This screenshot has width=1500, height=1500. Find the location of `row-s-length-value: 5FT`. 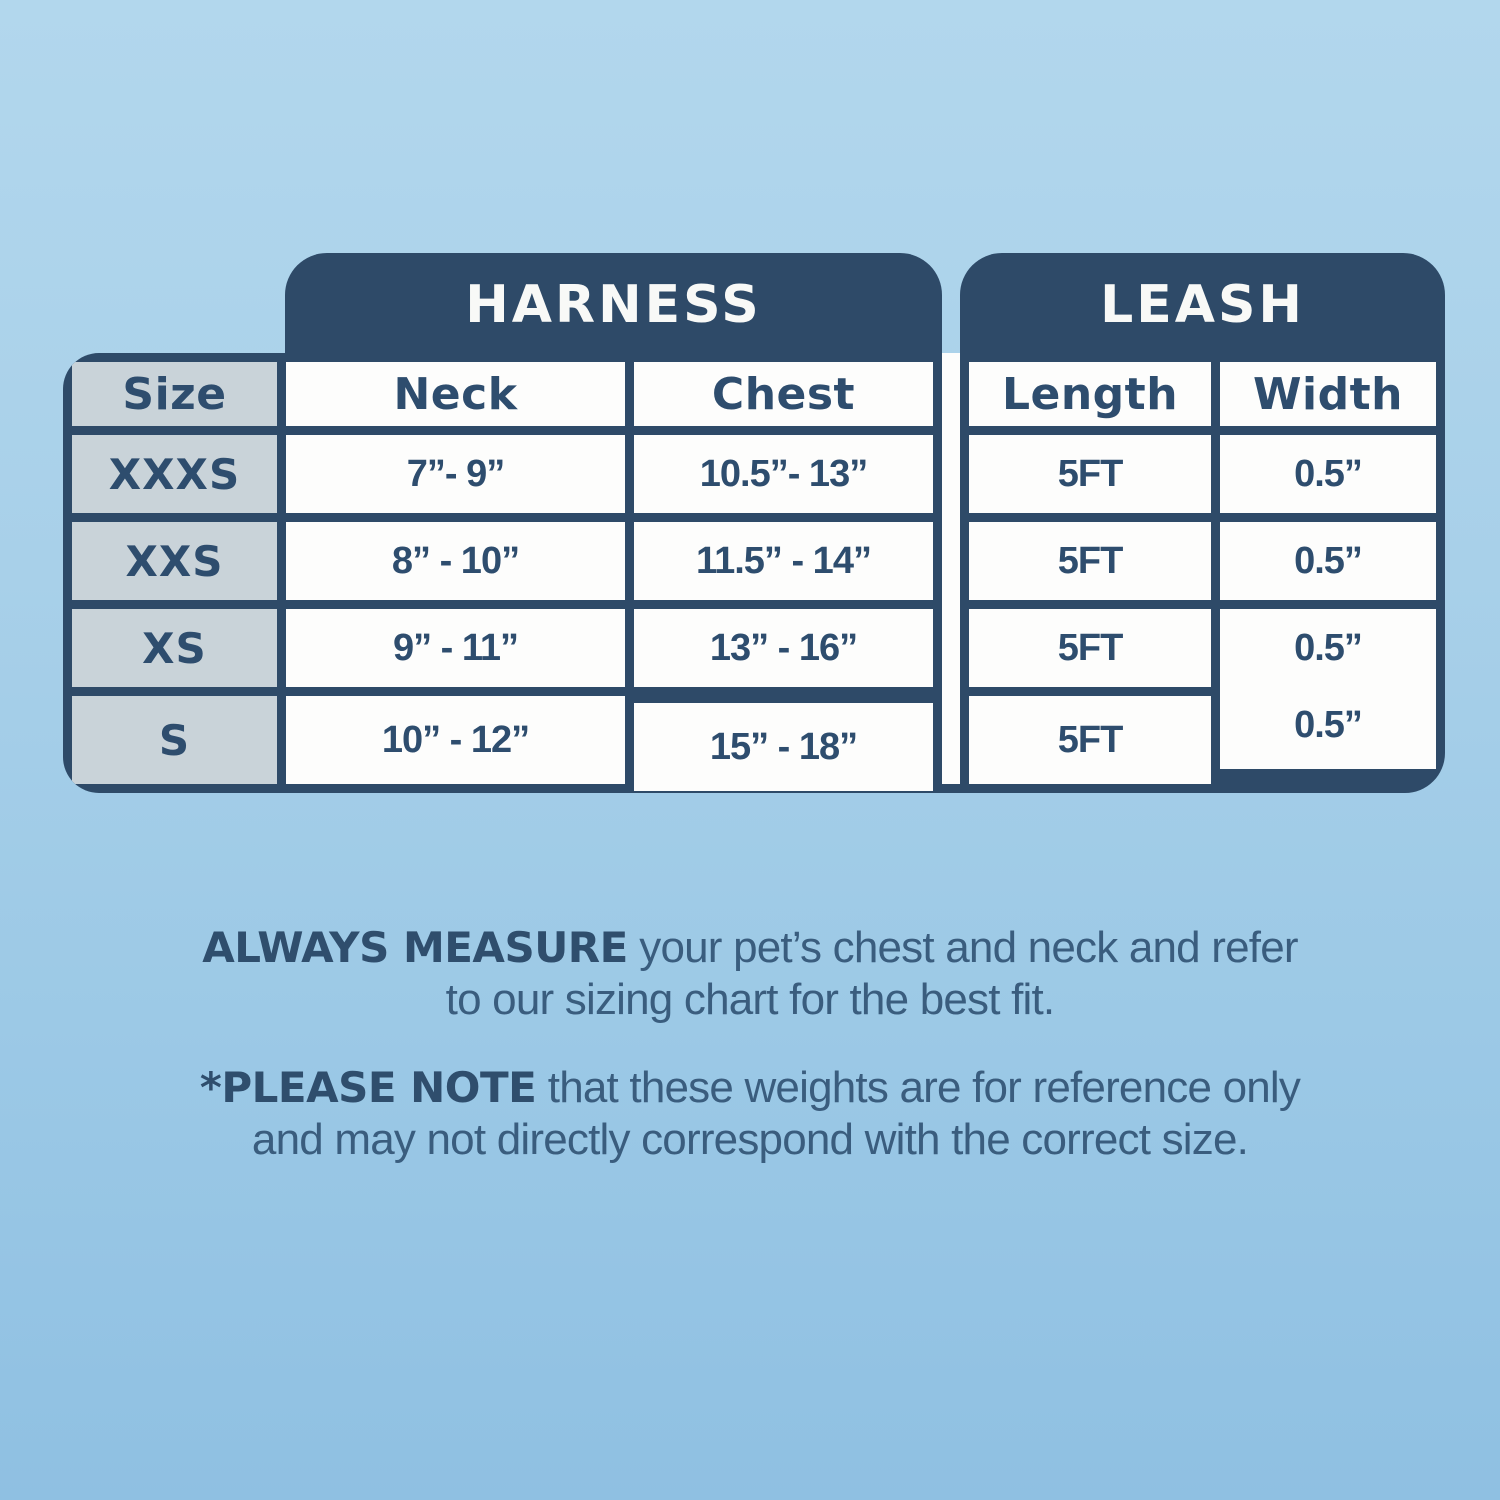

row-s-length-value: 5FT is located at coordinates (1090, 740).